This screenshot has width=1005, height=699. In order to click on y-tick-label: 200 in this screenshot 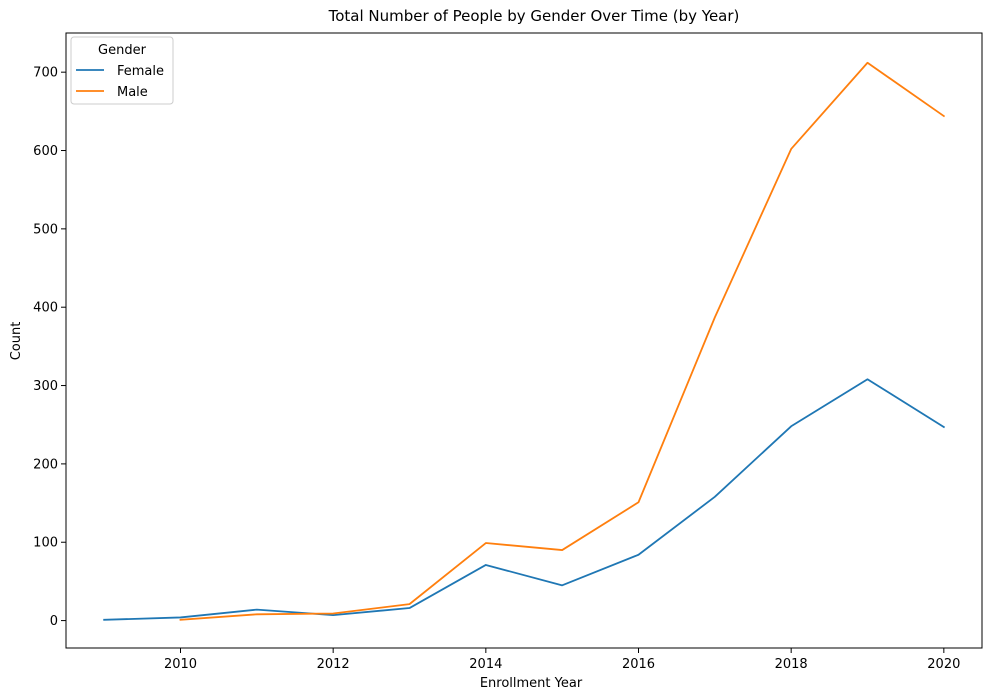, I will do `click(45, 464)`.